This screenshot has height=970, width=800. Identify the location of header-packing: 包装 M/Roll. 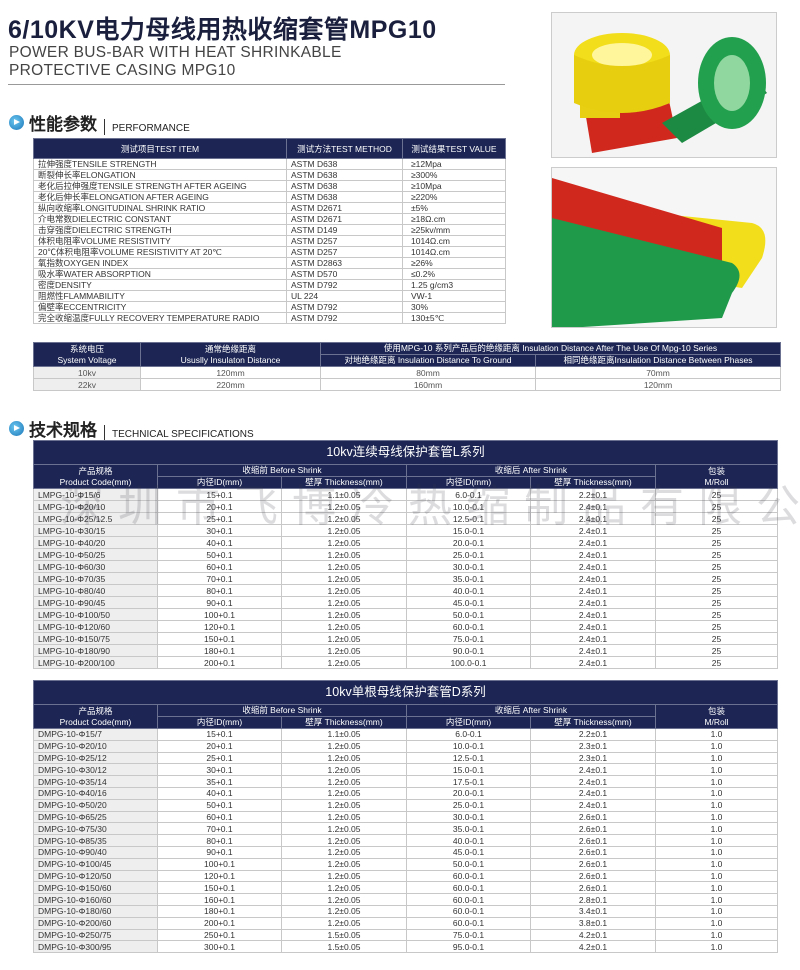
(716, 476).